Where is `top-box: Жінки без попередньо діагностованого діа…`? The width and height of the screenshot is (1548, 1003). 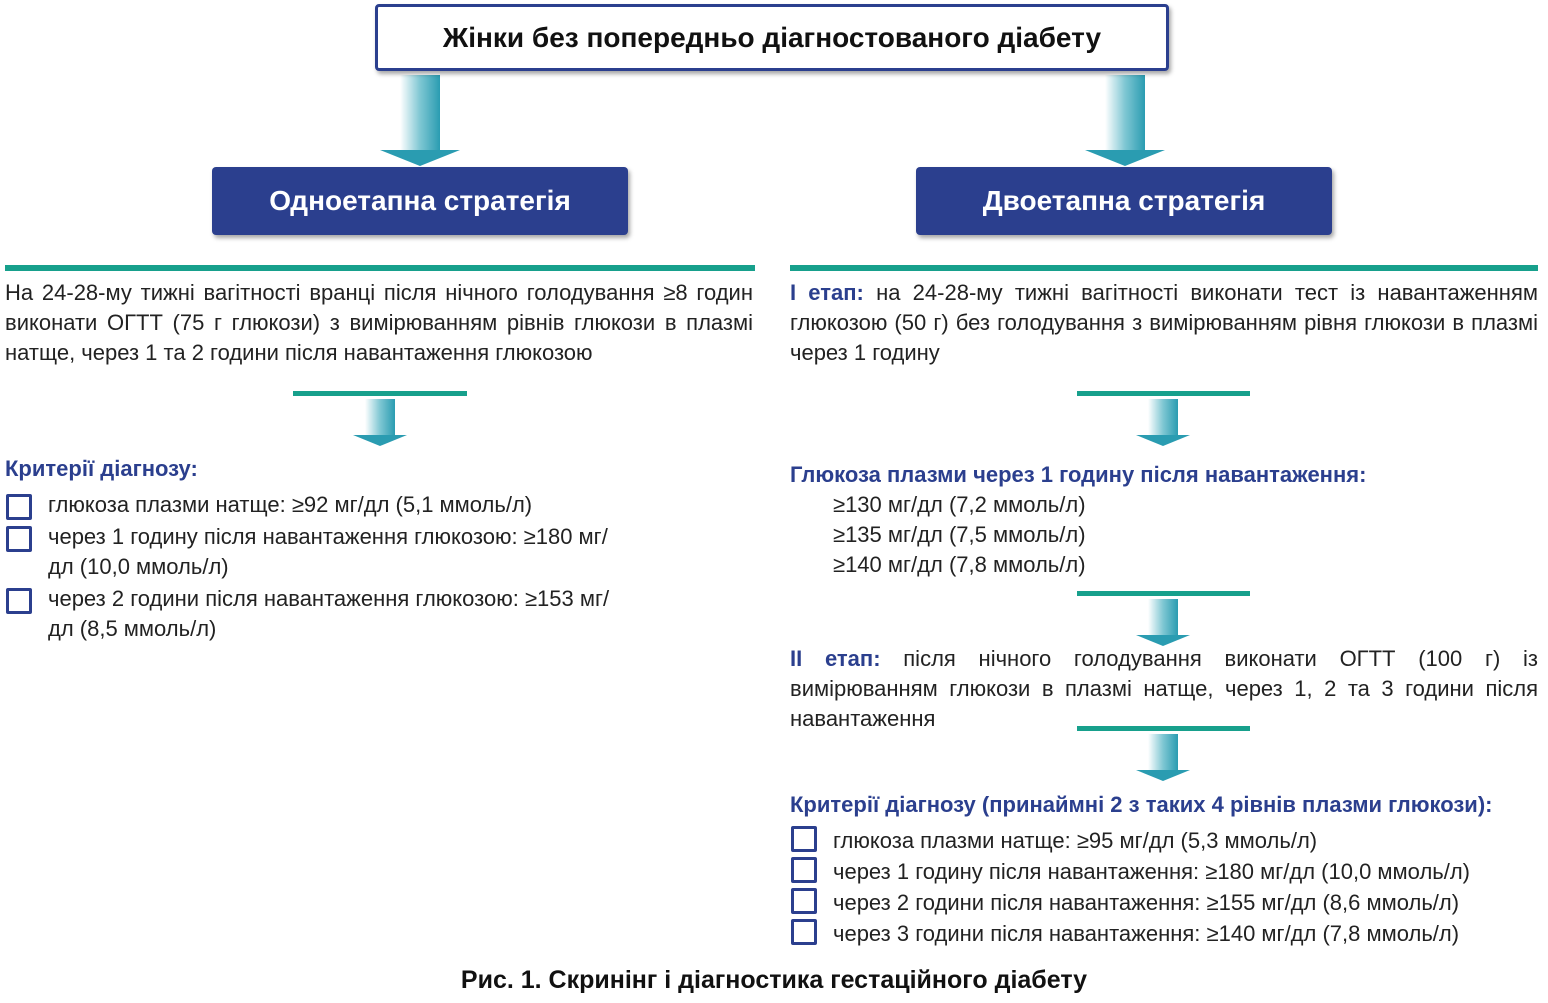 top-box: Жінки без попередньо діагностованого діа… is located at coordinates (772, 37).